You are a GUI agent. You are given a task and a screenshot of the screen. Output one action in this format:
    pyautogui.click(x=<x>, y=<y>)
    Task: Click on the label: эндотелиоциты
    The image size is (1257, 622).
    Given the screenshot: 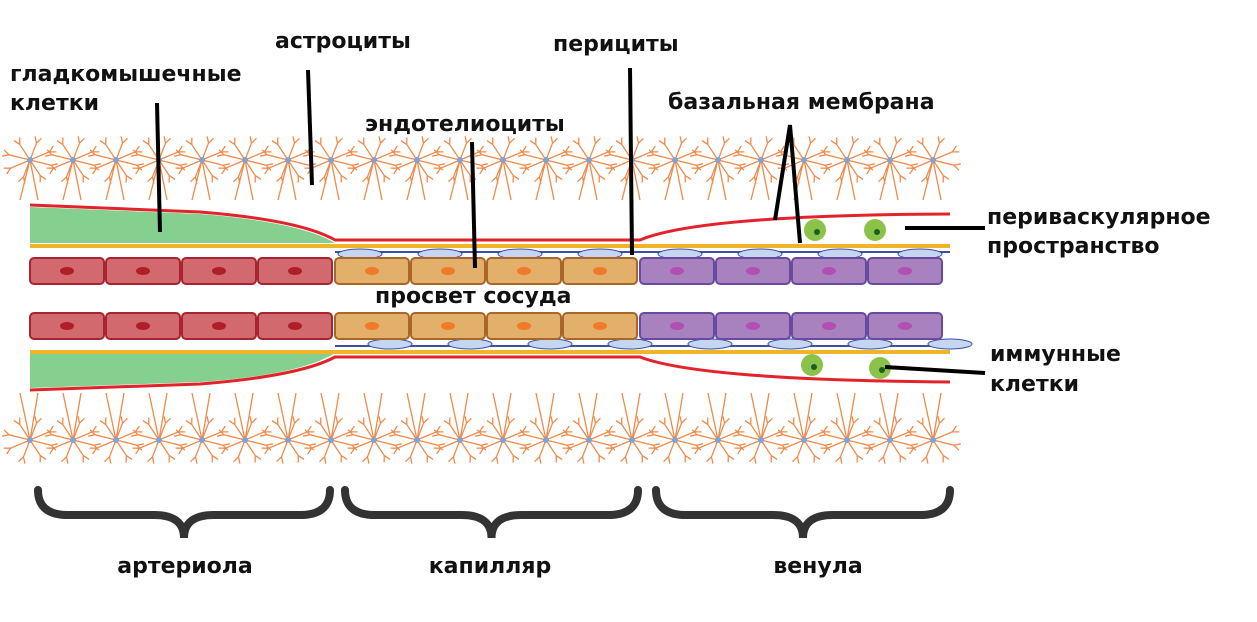 What is the action you would take?
    pyautogui.click(x=465, y=124)
    